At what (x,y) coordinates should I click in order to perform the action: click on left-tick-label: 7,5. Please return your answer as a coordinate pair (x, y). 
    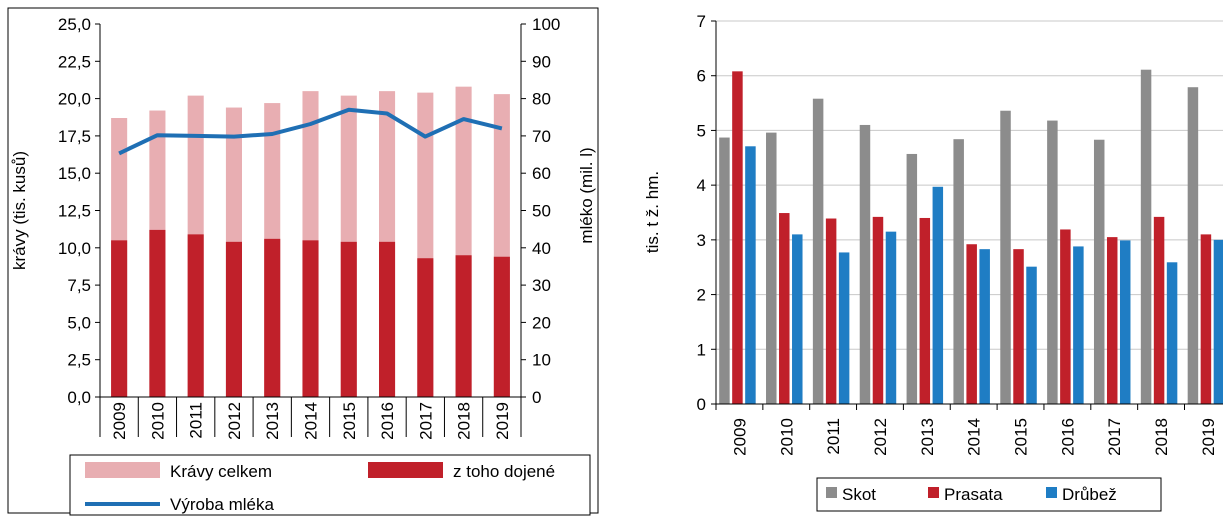
    Looking at the image, I should click on (79, 285).